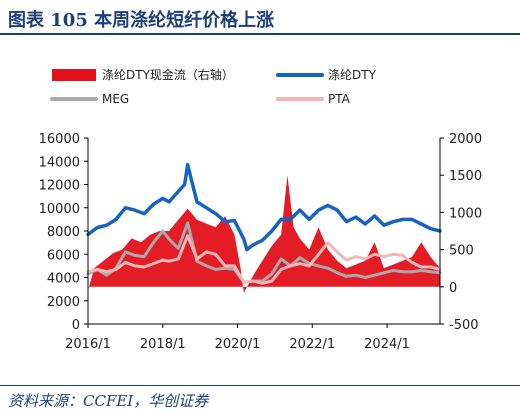 Image resolution: width=520 pixels, height=415 pixels. Describe the element at coordinates (260, 385) in the screenshot. I see `footer-divider` at that location.